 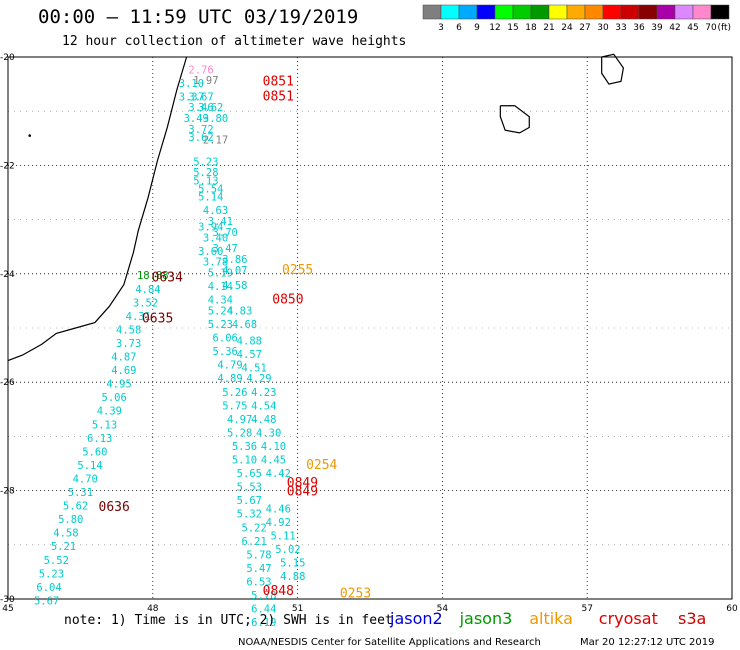 What do you see at coordinates (692, 618) in the screenshot?
I see `legend-item-s3a: s3a` at bounding box center [692, 618].